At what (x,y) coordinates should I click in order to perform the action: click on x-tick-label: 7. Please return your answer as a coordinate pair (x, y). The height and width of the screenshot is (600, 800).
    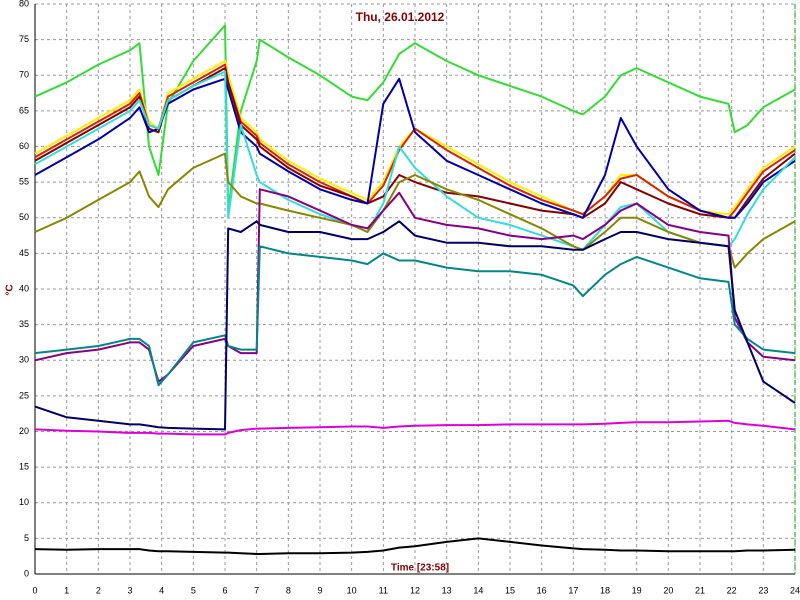
    Looking at the image, I should click on (256, 590).